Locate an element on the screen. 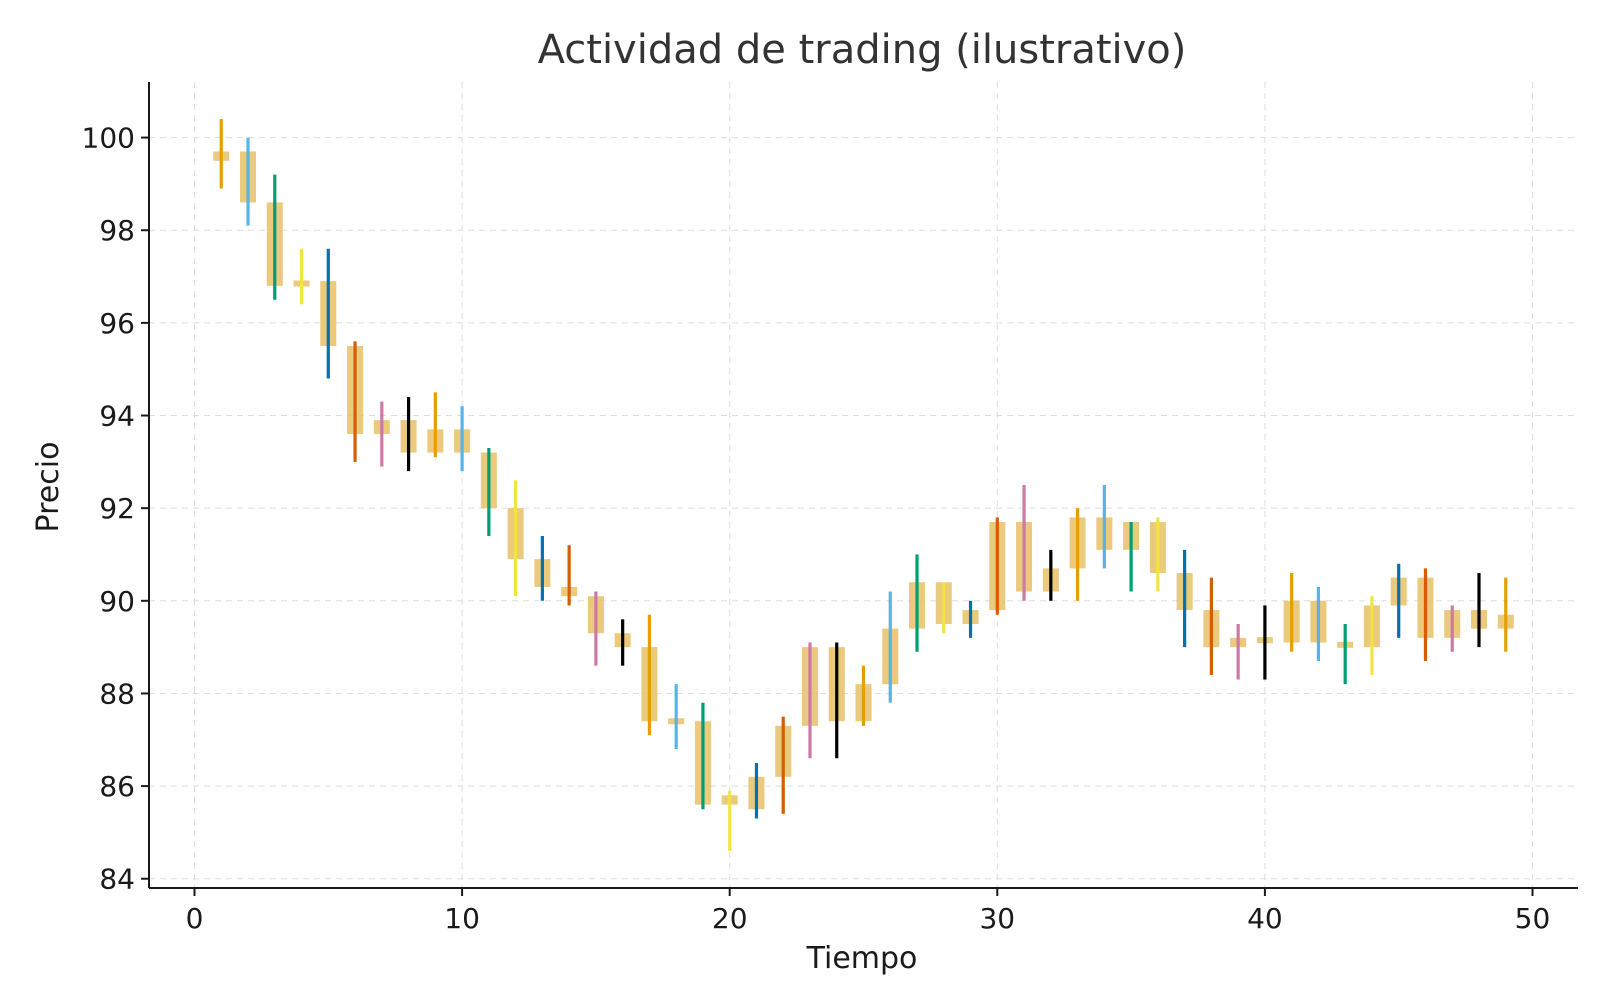 This screenshot has width=1600, height=1000. y-tick-label: 90 is located at coordinates (117, 601).